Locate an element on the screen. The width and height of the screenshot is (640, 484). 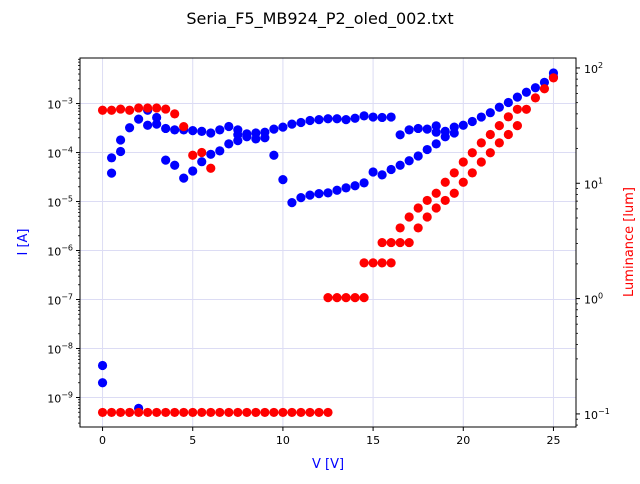
x-tick-label: 5 is located at coordinates (192, 440).